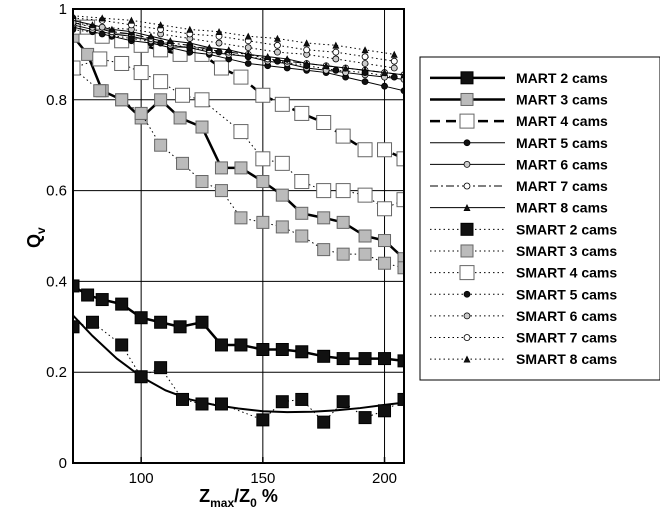 The width and height of the screenshot is (660, 513). I want to click on legend-entry-smart-7-cams: SMART 7 cams, so click(523, 338).